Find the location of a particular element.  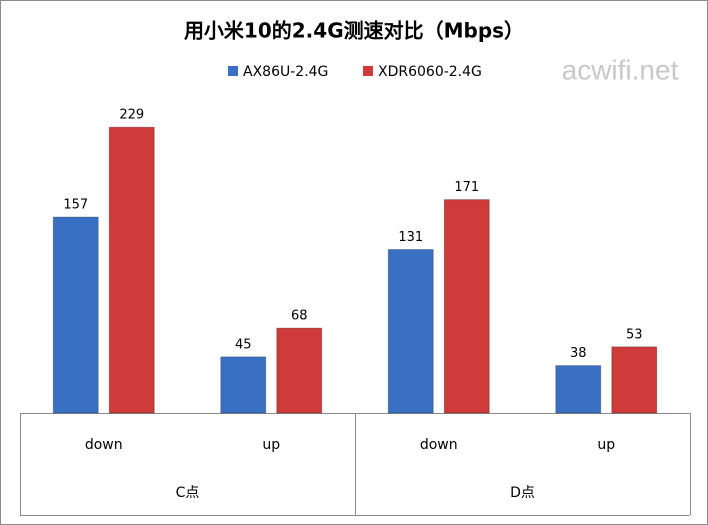

category-group-label: D点 is located at coordinates (522, 493).